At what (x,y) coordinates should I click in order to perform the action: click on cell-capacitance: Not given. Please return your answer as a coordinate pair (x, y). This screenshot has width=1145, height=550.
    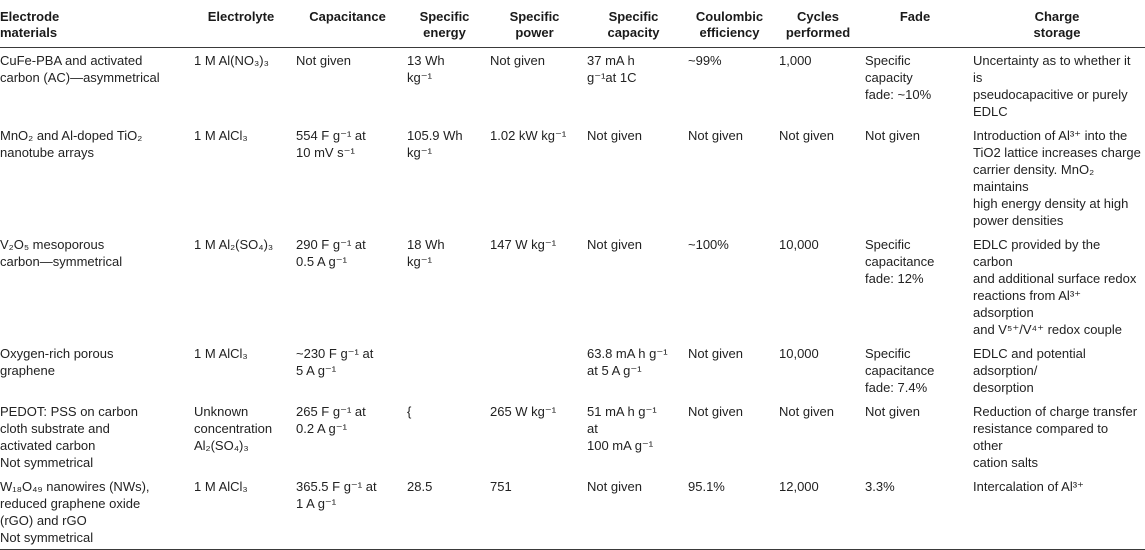
    Looking at the image, I should click on (323, 60).